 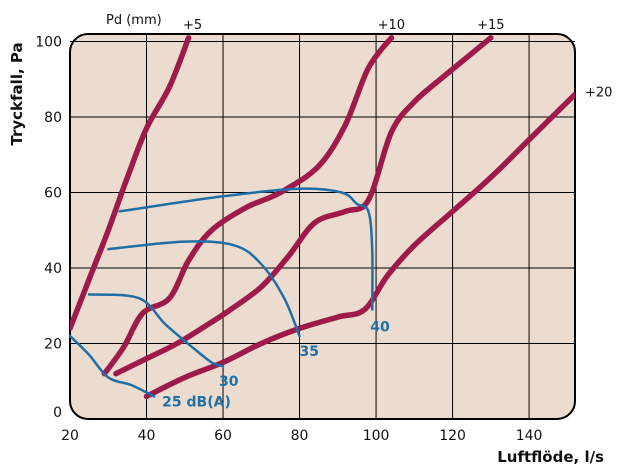 What do you see at coordinates (196, 402) in the screenshot?
I see `sound-level-curve-label: 25 dB(A)` at bounding box center [196, 402].